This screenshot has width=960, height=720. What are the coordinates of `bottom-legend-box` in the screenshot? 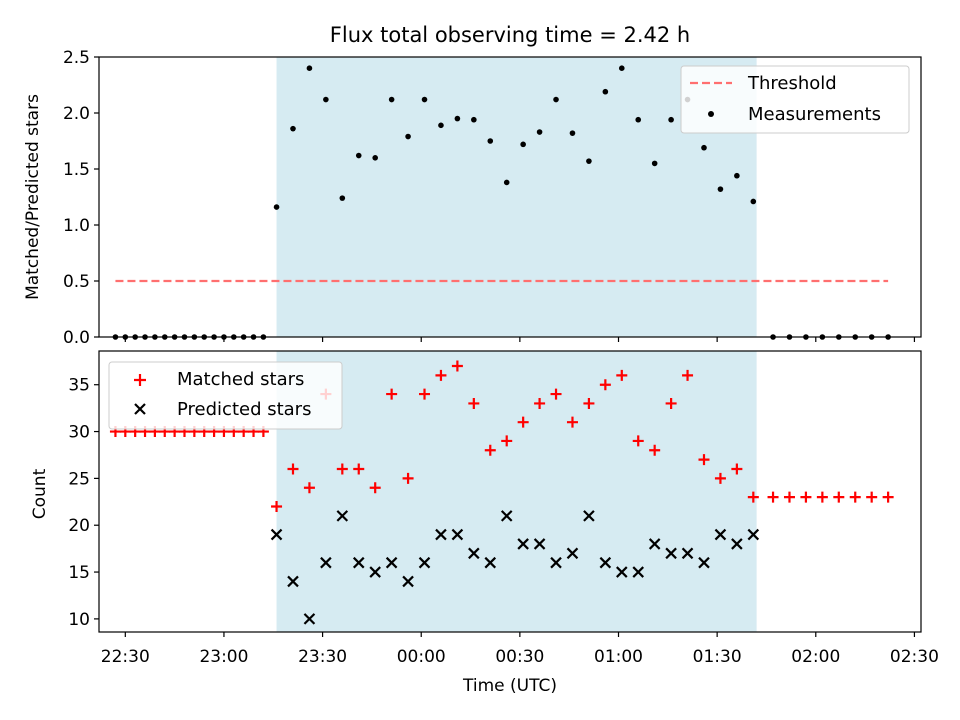 It's located at (225, 395).